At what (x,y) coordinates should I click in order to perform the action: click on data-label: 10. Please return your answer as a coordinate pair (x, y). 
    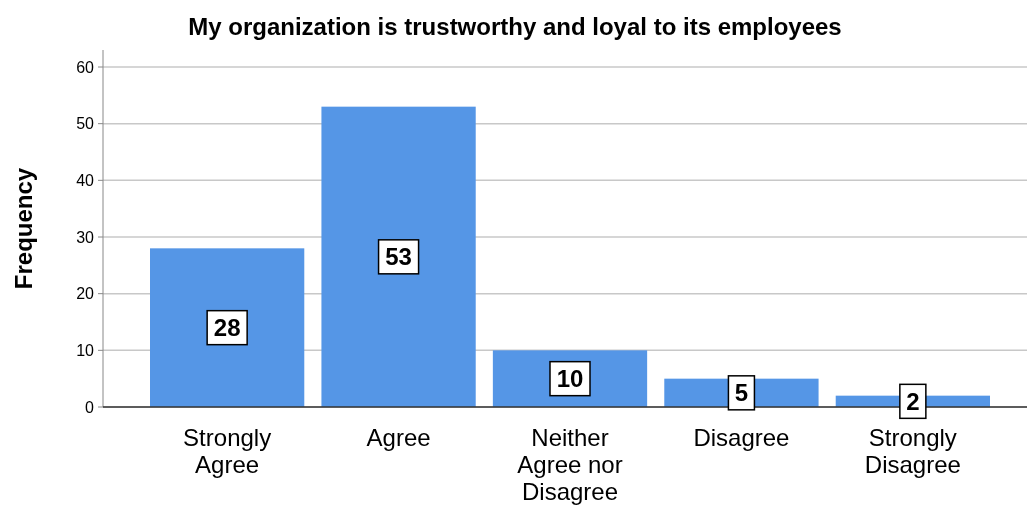
    Looking at the image, I should click on (570, 379).